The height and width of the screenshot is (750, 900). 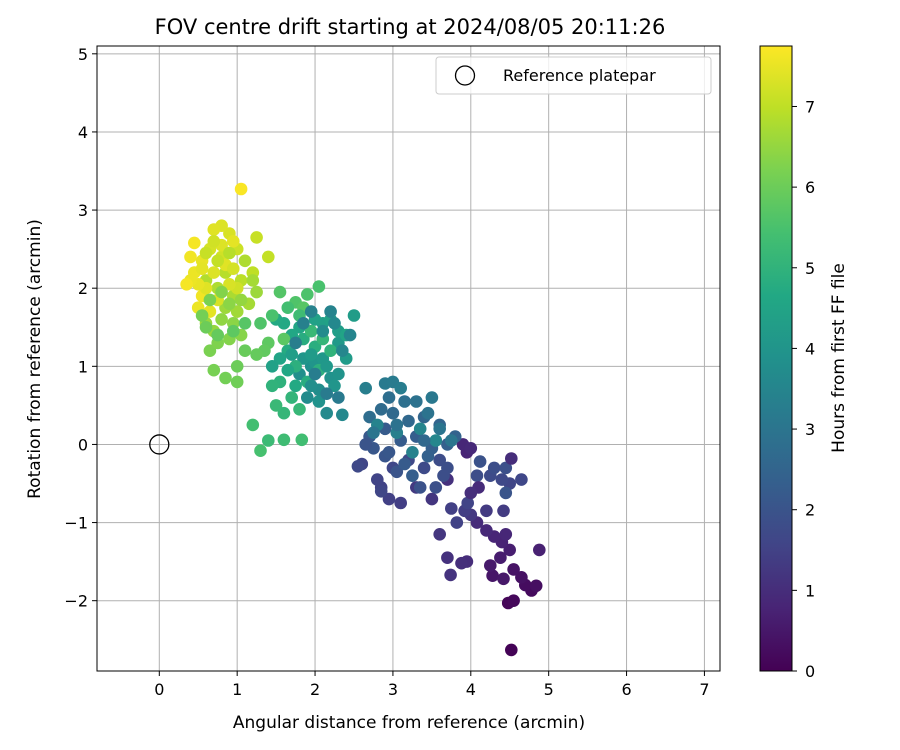 What do you see at coordinates (810, 348) in the screenshot?
I see `colorbar-tick-label: 4` at bounding box center [810, 348].